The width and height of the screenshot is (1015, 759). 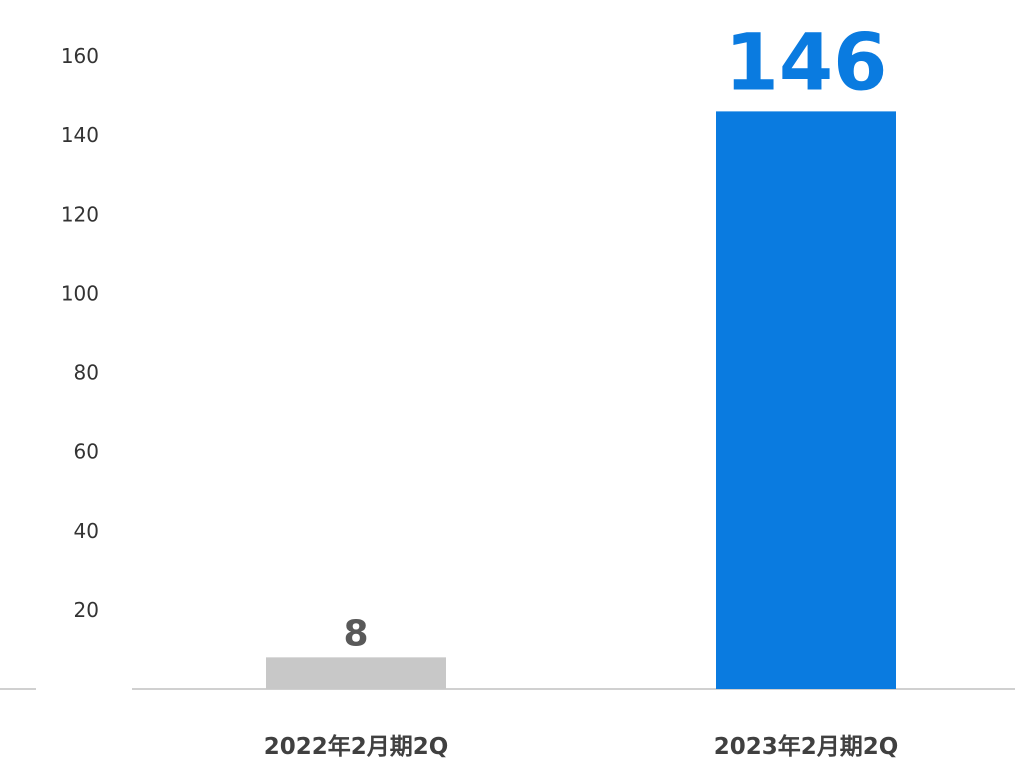 What do you see at coordinates (86, 452) in the screenshot?
I see `y-tick-label: 60` at bounding box center [86, 452].